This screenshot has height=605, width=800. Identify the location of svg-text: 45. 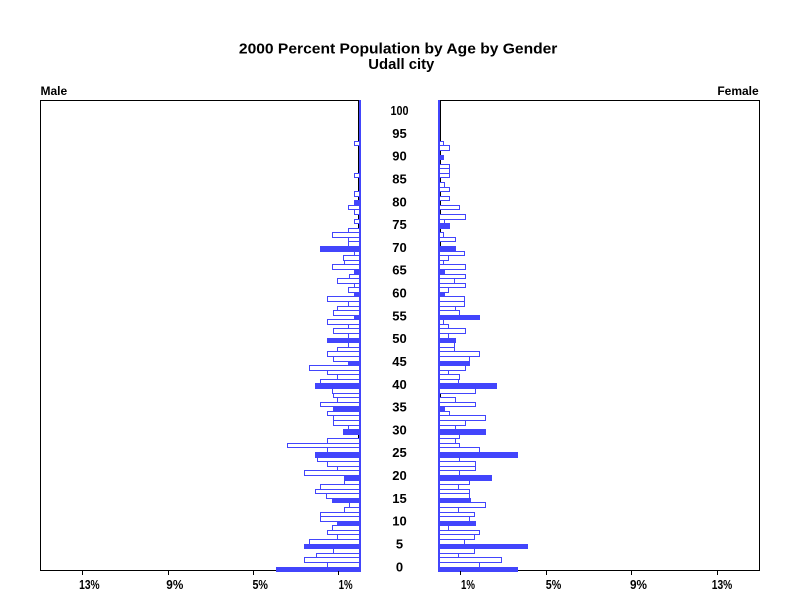
(399, 361).